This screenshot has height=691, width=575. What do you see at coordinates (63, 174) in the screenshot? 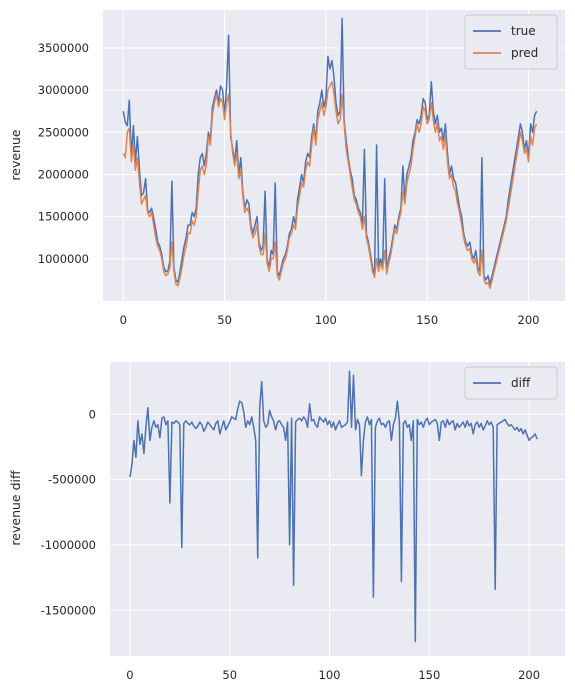
I see `y-tick-label: 2000000` at bounding box center [63, 174].